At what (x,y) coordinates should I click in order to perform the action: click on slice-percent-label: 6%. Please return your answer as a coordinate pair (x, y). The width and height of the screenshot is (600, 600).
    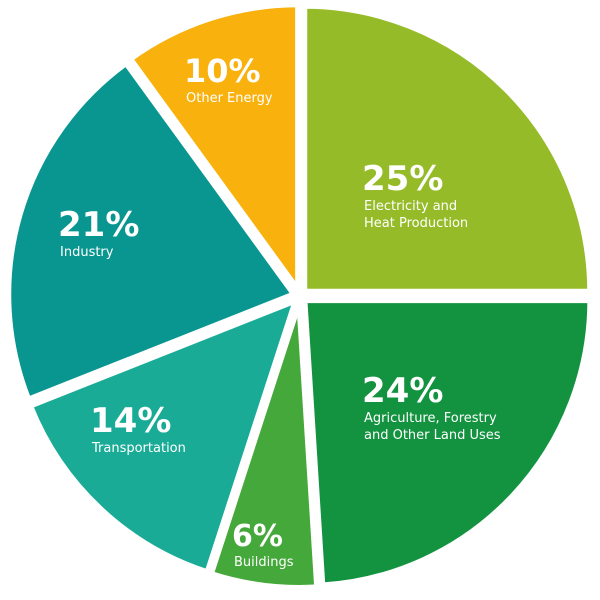
    Looking at the image, I should click on (257, 536).